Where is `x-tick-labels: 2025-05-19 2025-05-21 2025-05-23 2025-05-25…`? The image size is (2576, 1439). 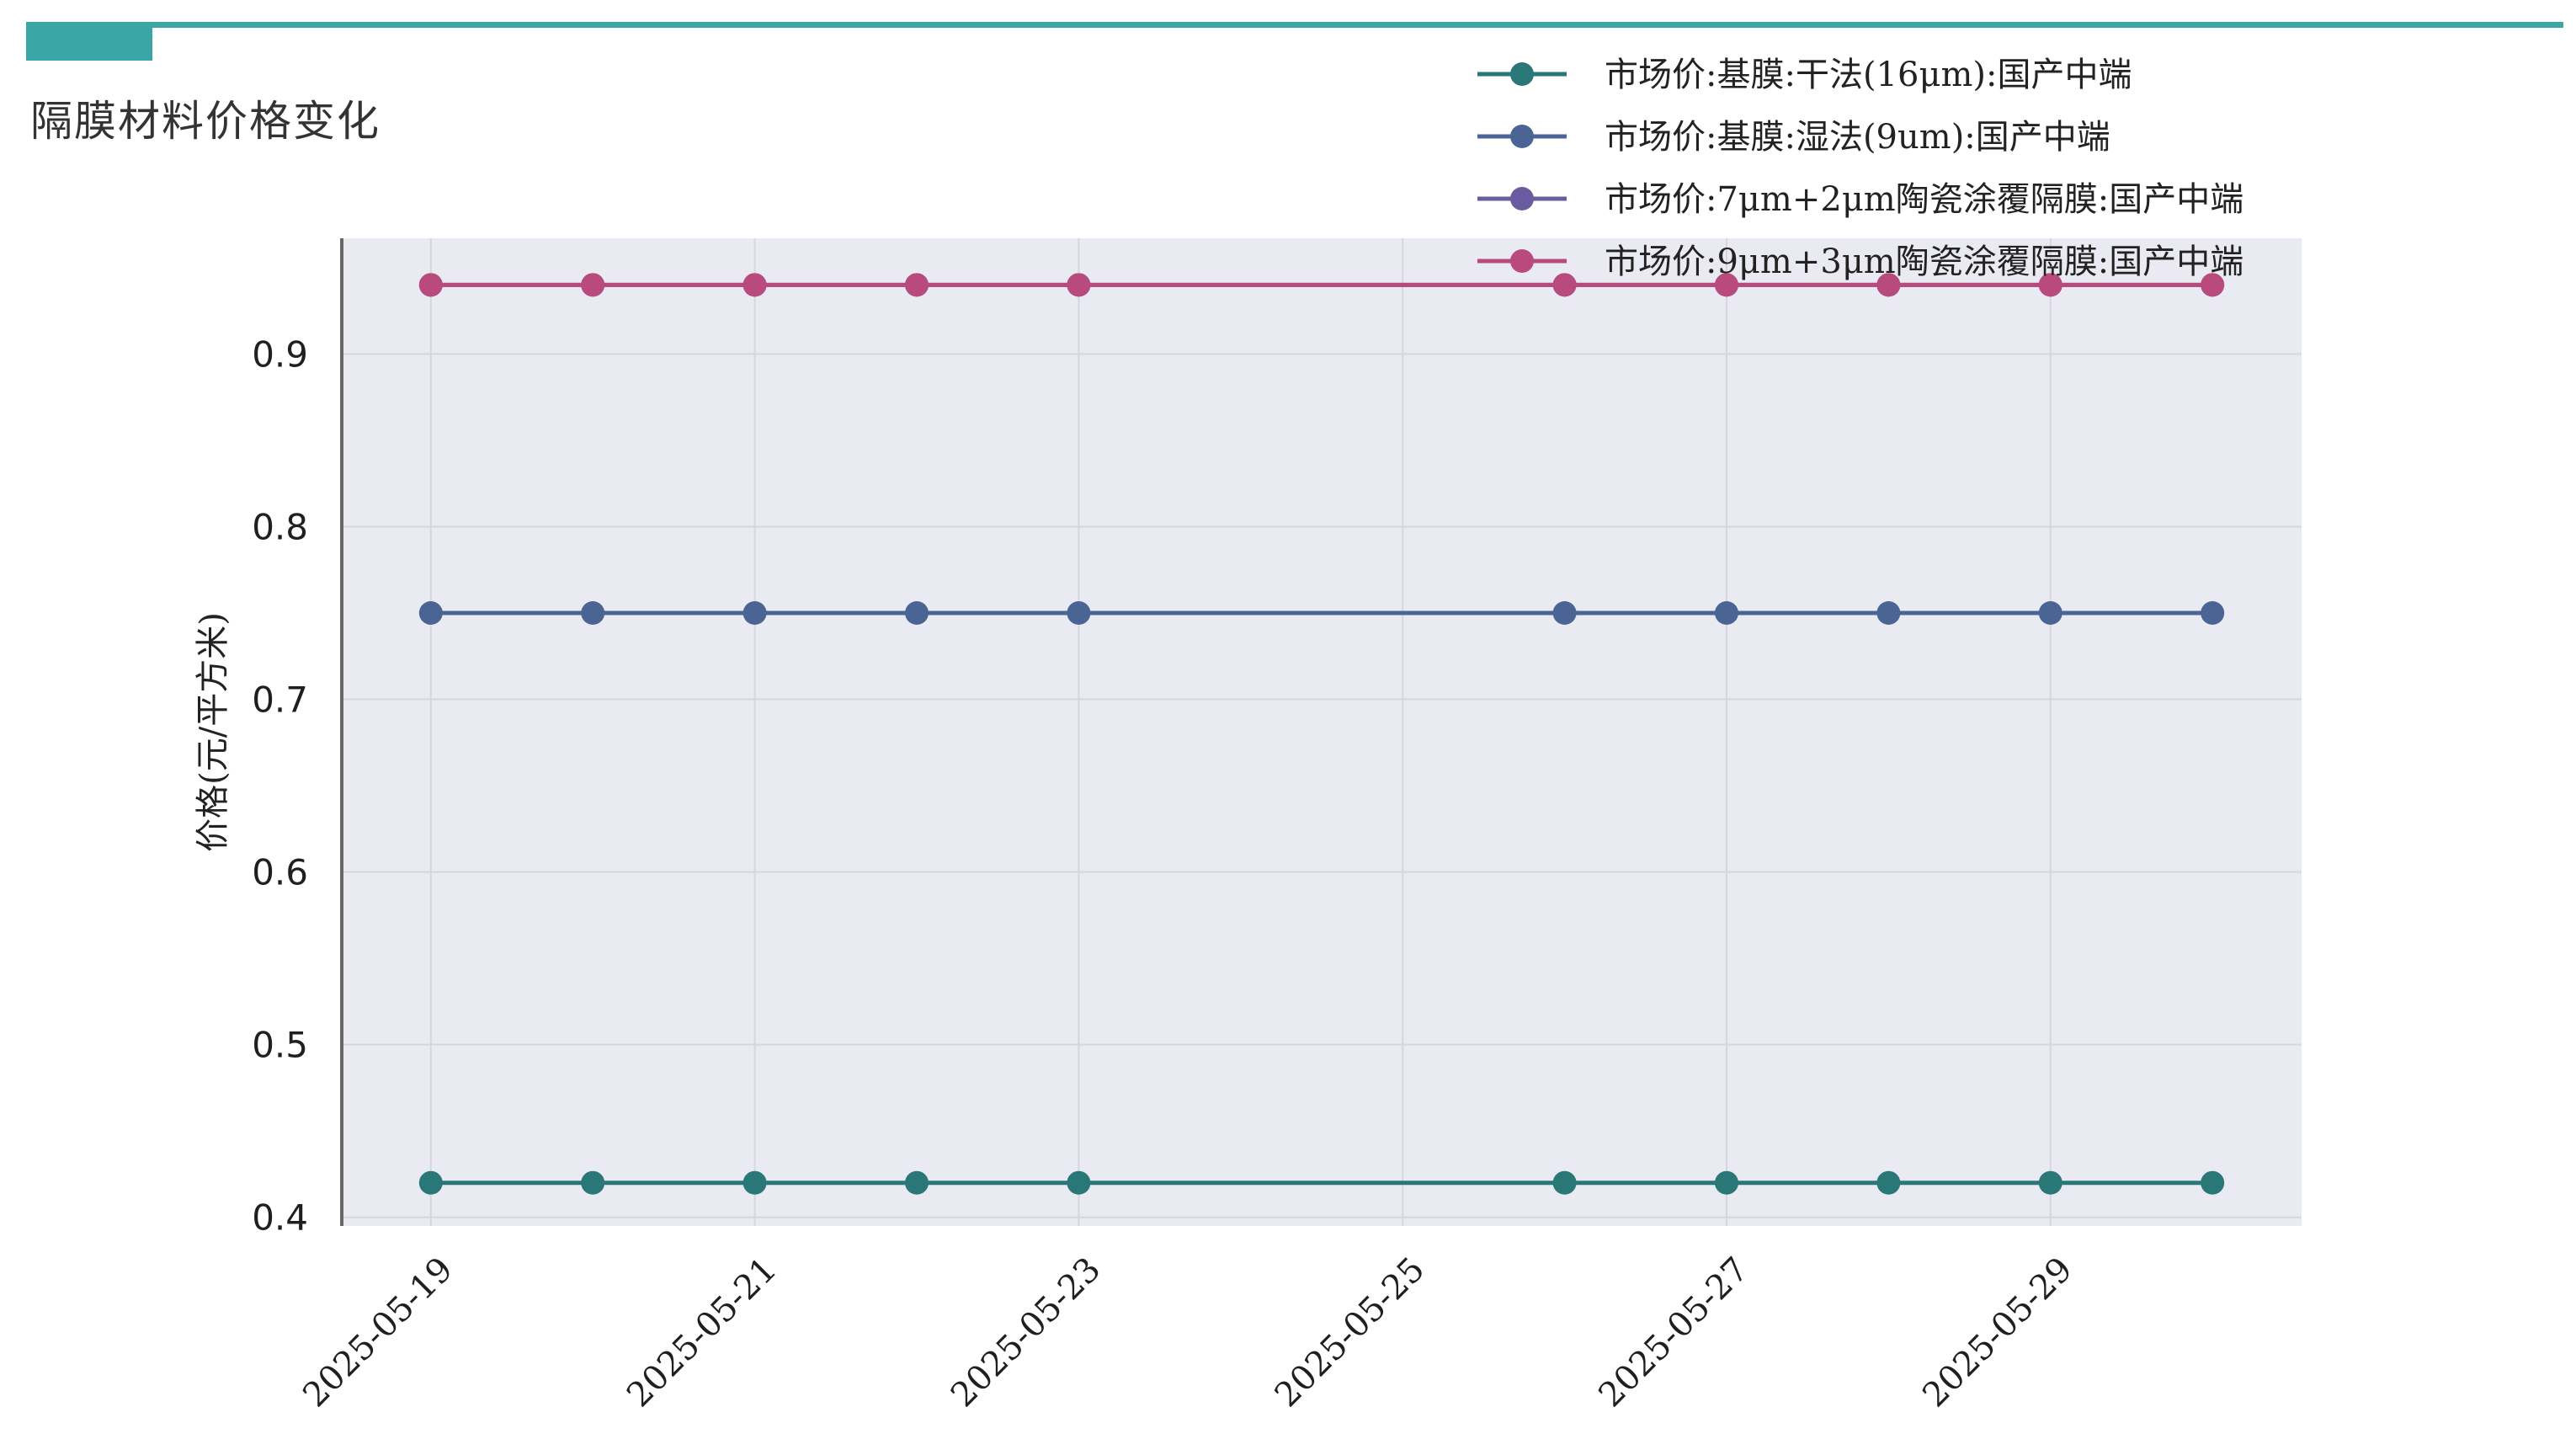 x-tick-labels: 2025-05-19 2025-05-21 2025-05-23 2025-05-25… is located at coordinates (1188, 1332).